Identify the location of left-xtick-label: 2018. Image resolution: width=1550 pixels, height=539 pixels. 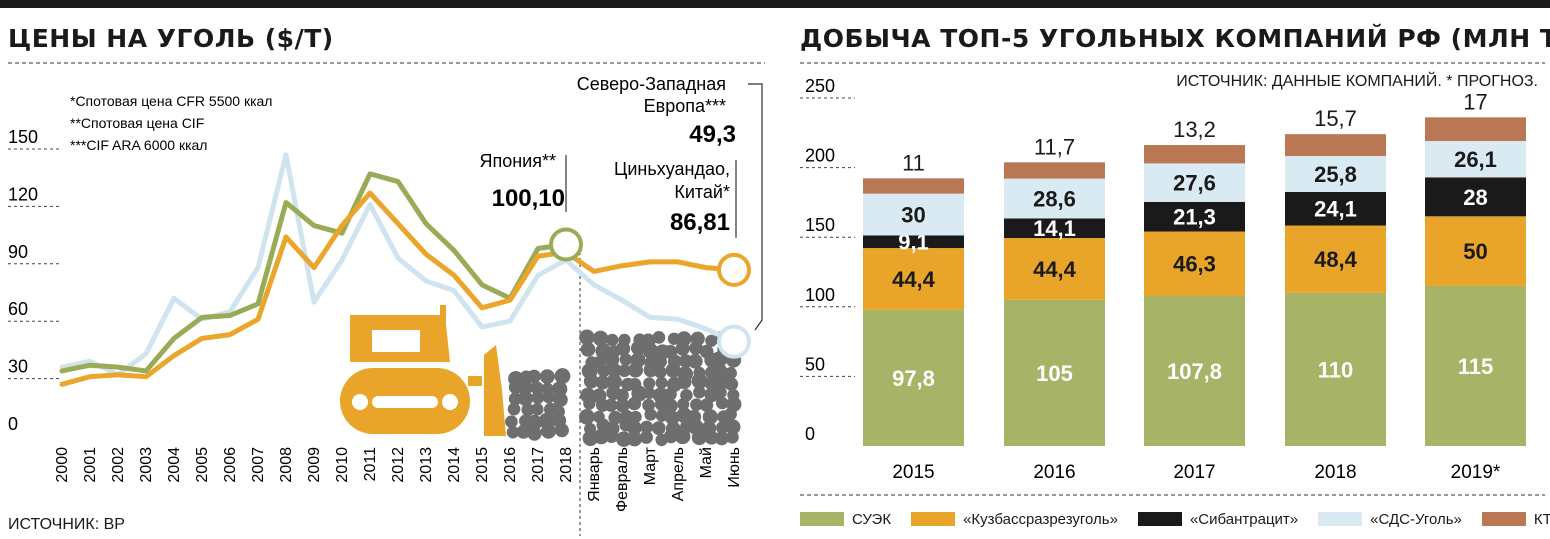
(566, 465).